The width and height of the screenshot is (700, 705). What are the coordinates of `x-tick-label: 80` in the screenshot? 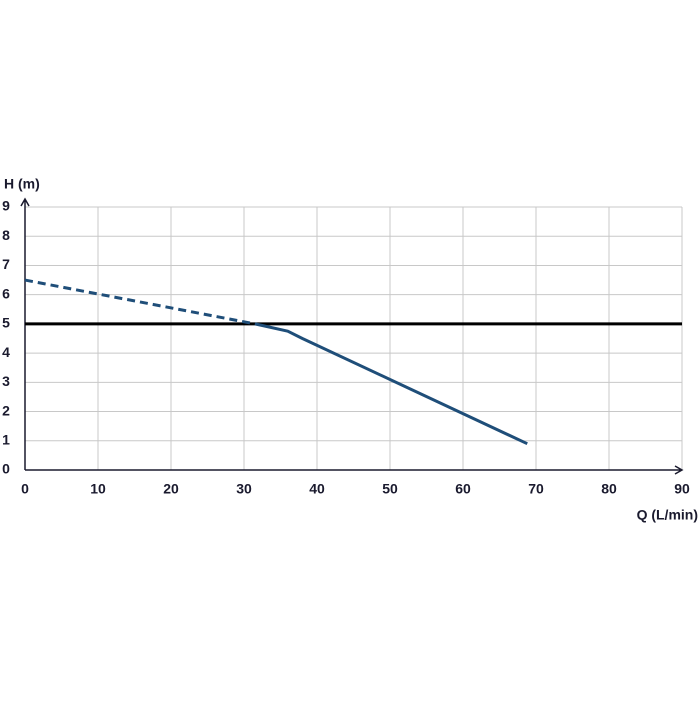 It's located at (609, 489).